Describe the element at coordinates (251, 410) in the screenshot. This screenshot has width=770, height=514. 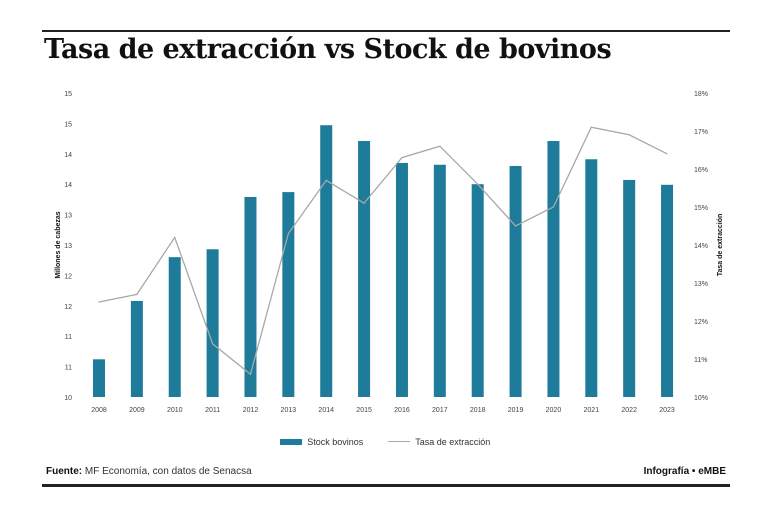
I see `x-tick-label: 2012` at that location.